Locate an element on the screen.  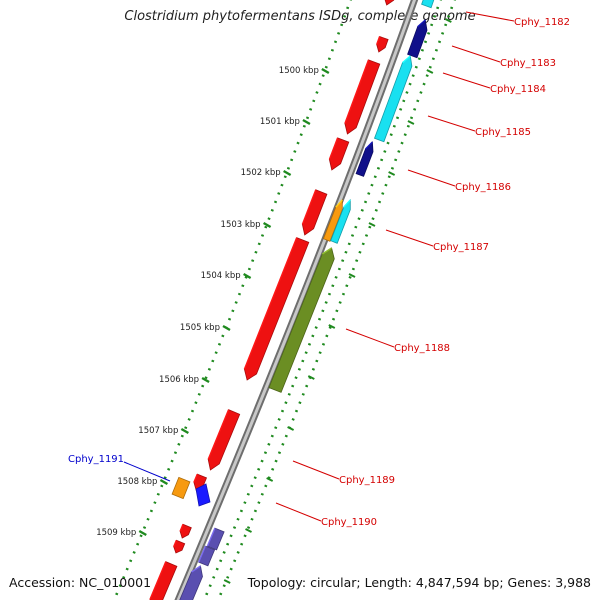
gene-bottom-left-edge is located at coordinates (158, 580).